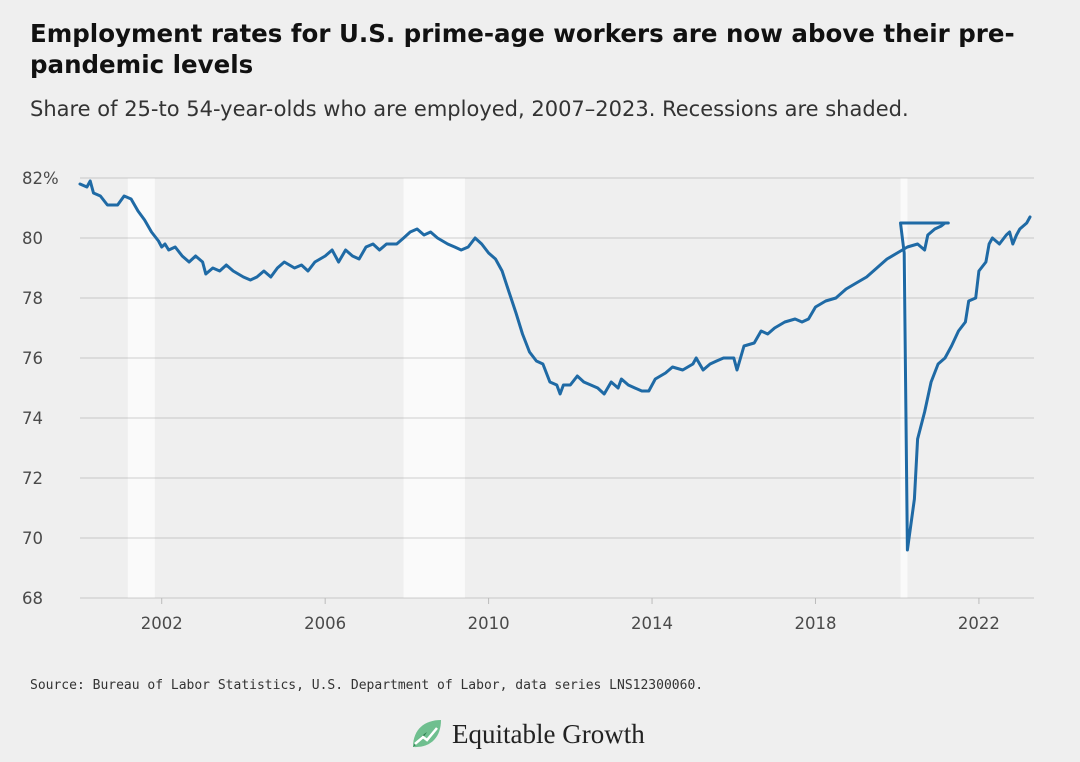  What do you see at coordinates (32, 298) in the screenshot?
I see `y-tick-label: 78` at bounding box center [32, 298].